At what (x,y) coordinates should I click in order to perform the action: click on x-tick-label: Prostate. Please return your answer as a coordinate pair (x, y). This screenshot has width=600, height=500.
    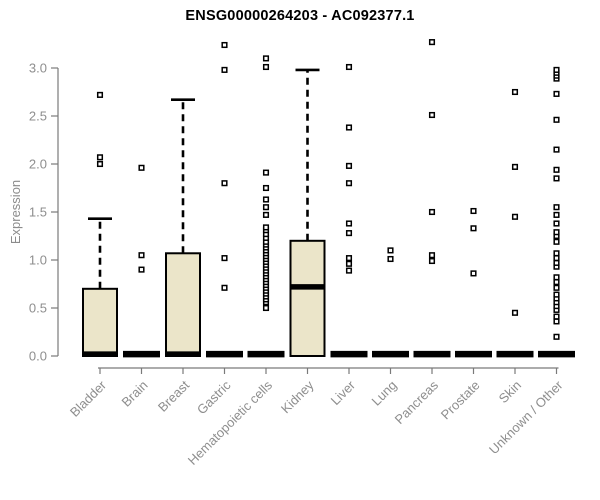
    Looking at the image, I should click on (460, 400).